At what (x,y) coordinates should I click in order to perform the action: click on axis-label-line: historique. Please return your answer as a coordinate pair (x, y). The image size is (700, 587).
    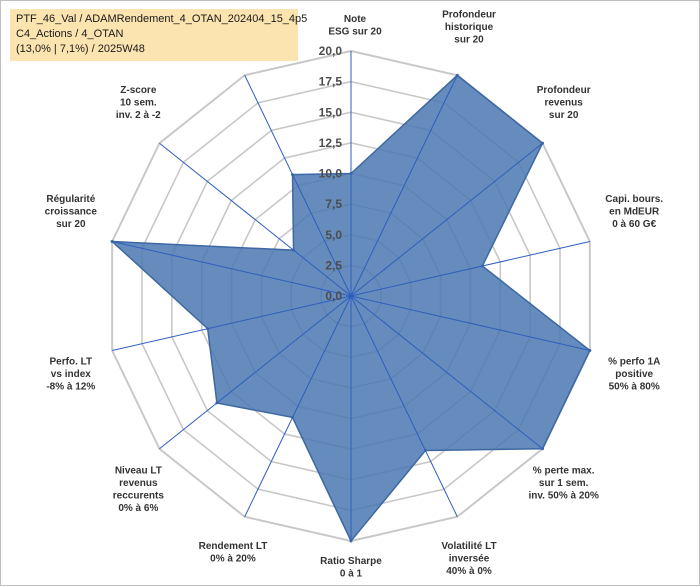
    Looking at the image, I should click on (469, 27).